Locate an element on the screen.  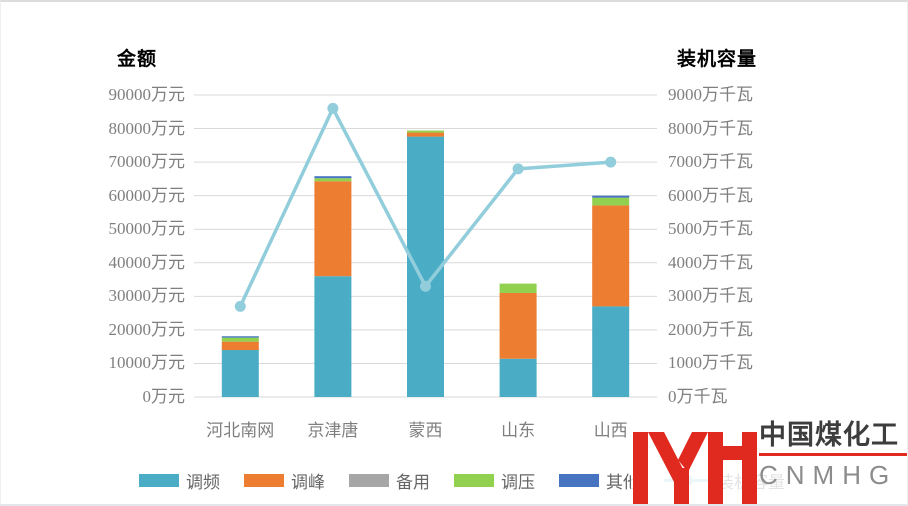
left-axis-tick: 30000万元 is located at coordinates (147, 296).